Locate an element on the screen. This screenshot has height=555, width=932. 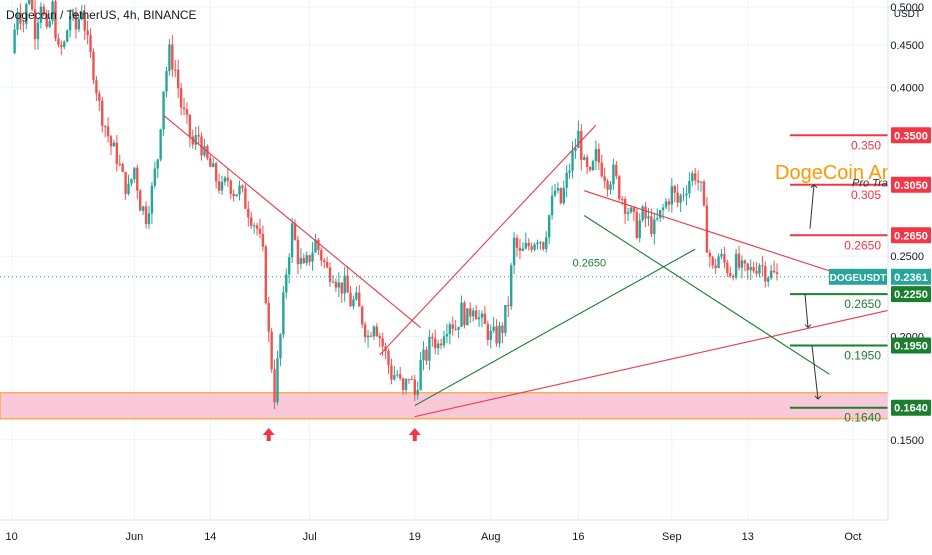
level-tag-0.2250 is located at coordinates (911, 294).